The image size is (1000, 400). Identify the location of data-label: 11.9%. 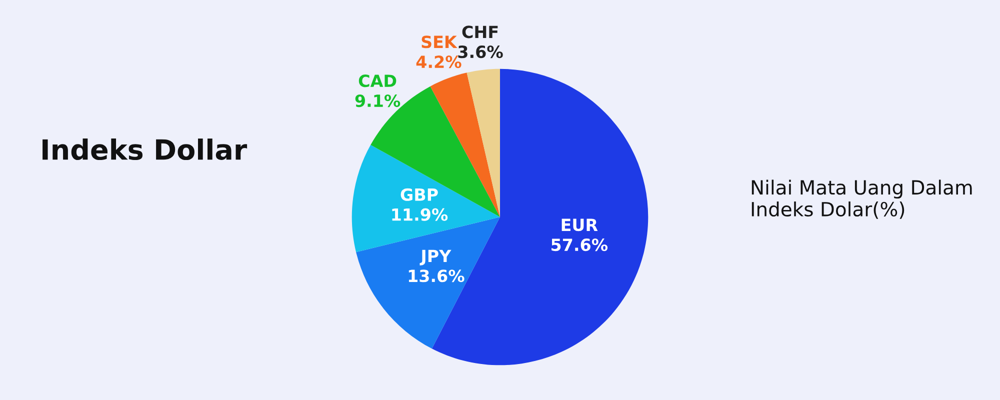
(420, 214).